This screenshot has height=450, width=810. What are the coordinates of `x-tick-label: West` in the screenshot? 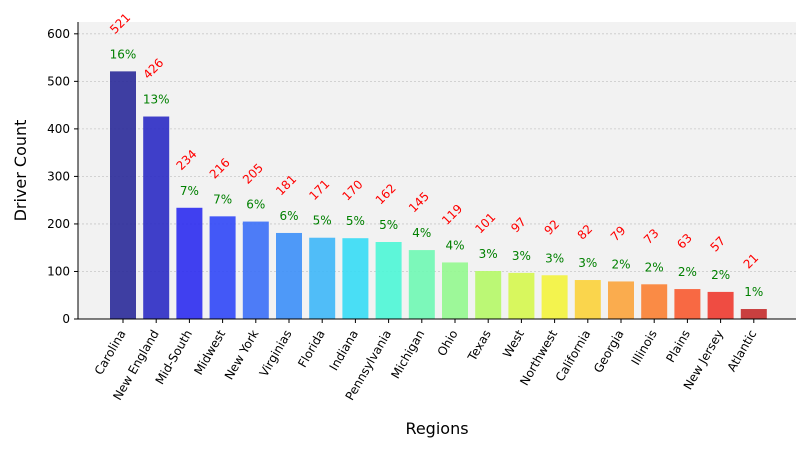 It's located at (513, 343).